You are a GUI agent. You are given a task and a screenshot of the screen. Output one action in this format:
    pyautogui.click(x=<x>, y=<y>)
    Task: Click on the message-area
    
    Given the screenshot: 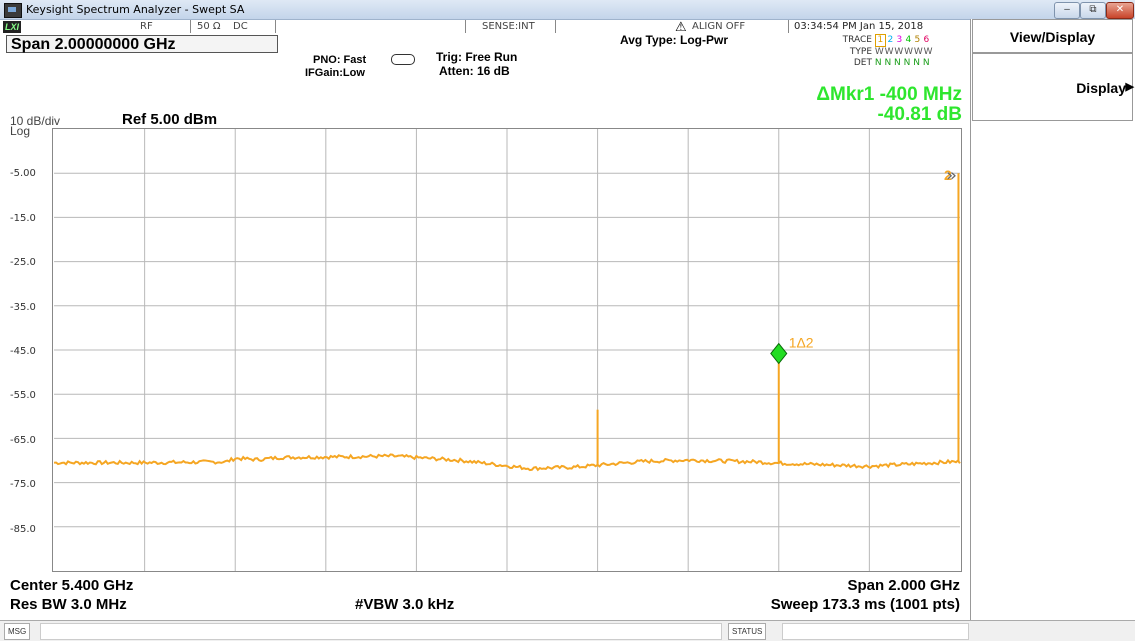 What is the action you would take?
    pyautogui.click(x=381, y=631)
    